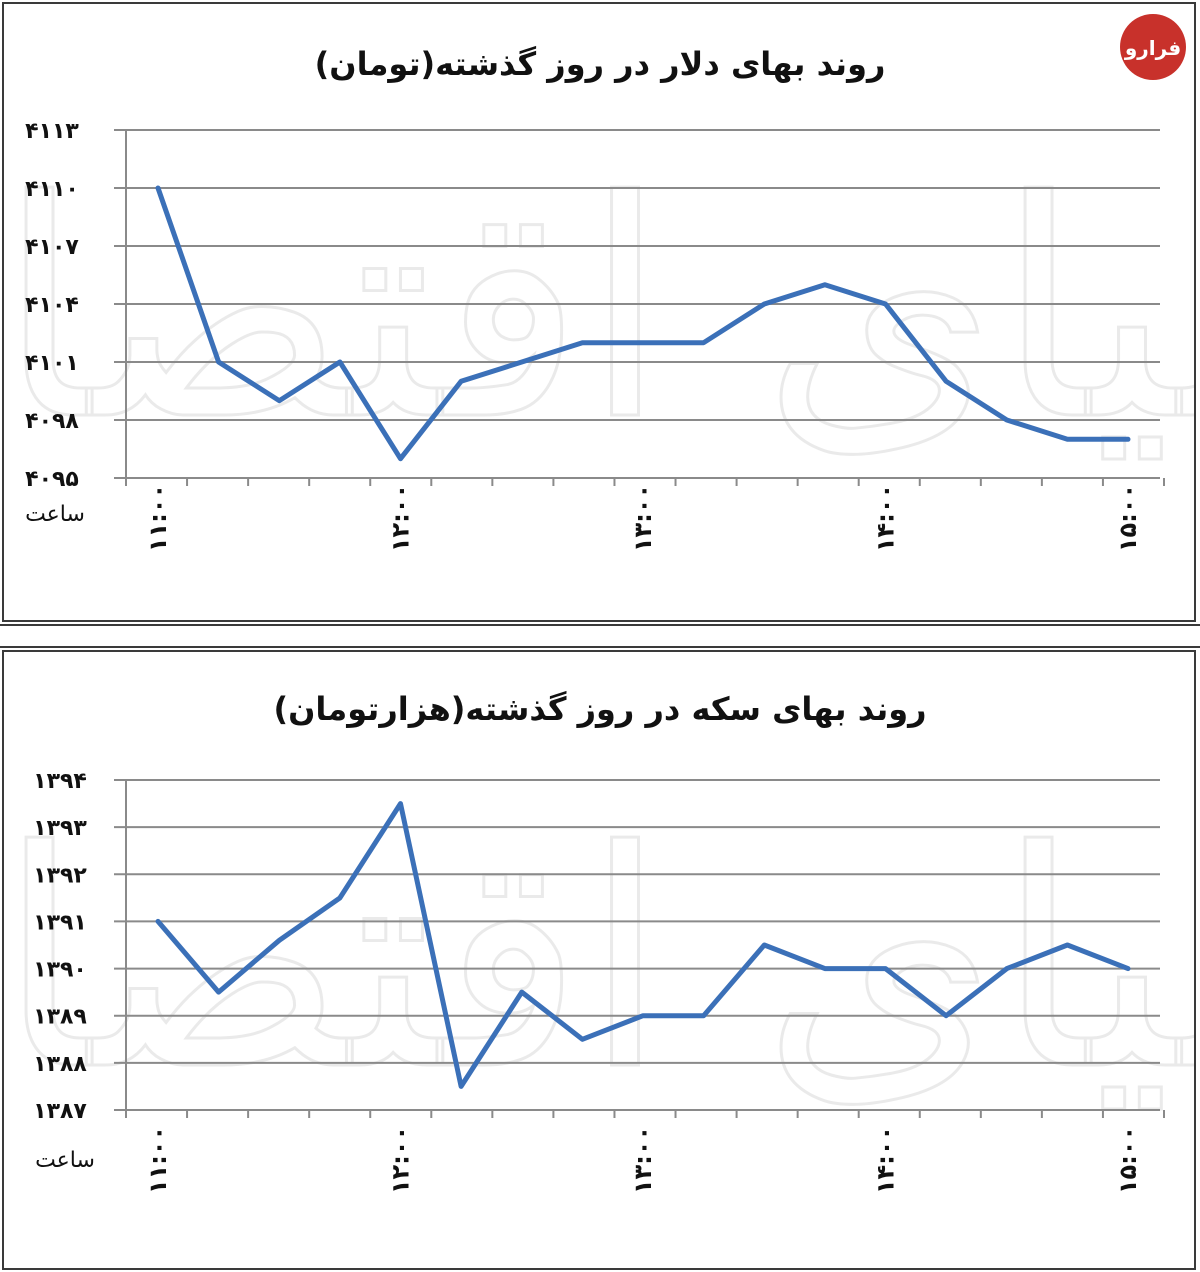  I want to click on y-tick-label: ۱۳۸۷, so click(60, 1111).